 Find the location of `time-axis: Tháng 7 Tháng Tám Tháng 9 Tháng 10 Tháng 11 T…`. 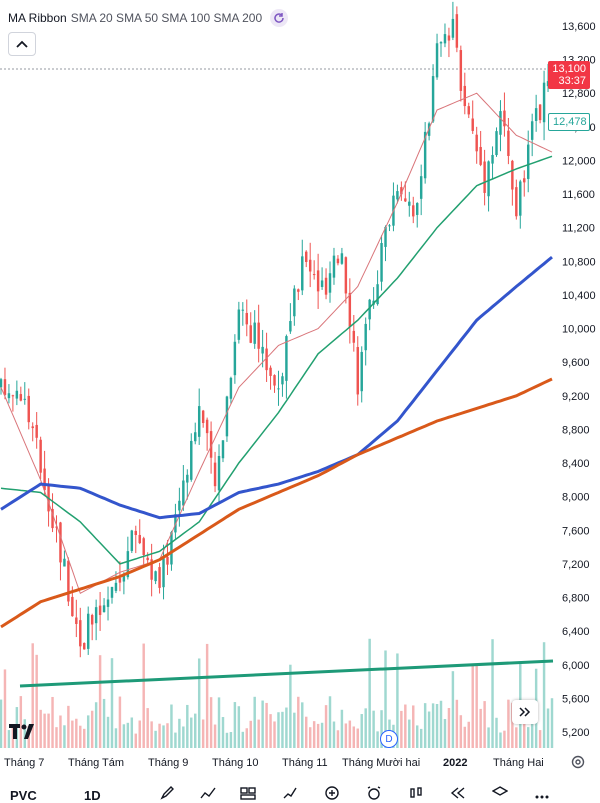

time-axis: Tháng 7 Tháng Tám Tháng 9 Tháng 10 Tháng 11 T… is located at coordinates (274, 763).